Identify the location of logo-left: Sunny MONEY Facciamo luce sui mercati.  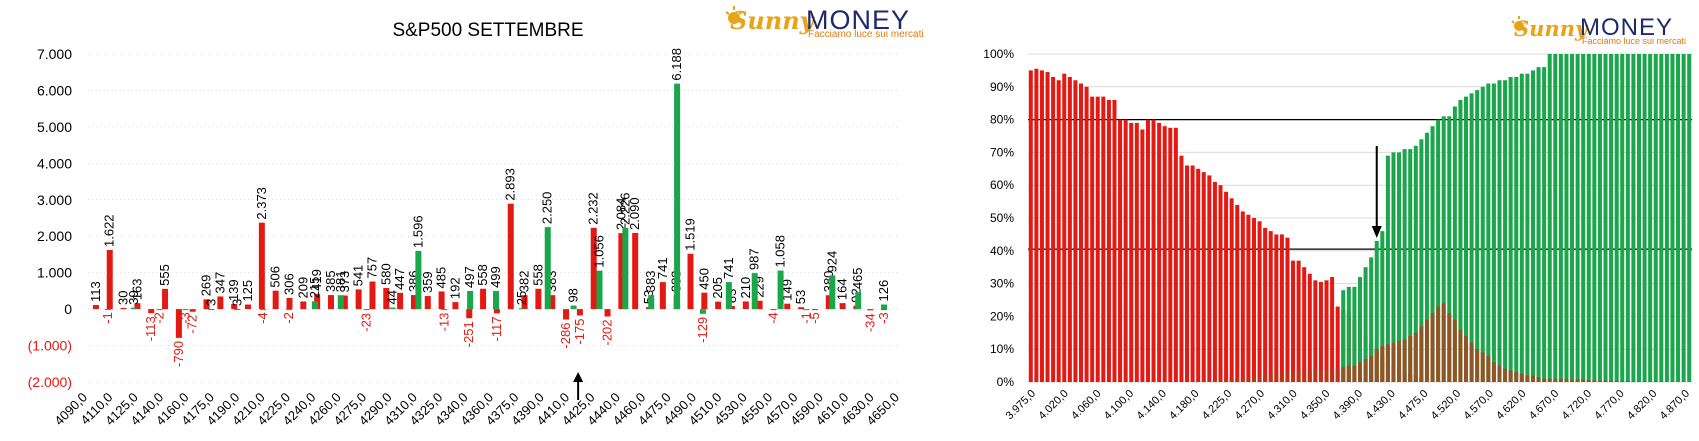
(827, 21).